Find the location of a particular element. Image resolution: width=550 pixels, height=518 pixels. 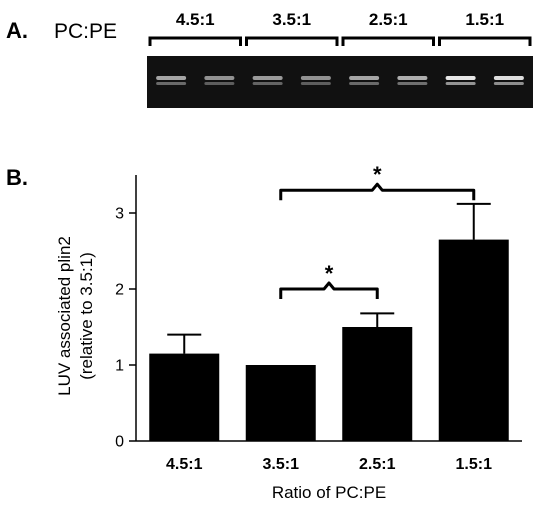

gel-bands is located at coordinates (340, 80).